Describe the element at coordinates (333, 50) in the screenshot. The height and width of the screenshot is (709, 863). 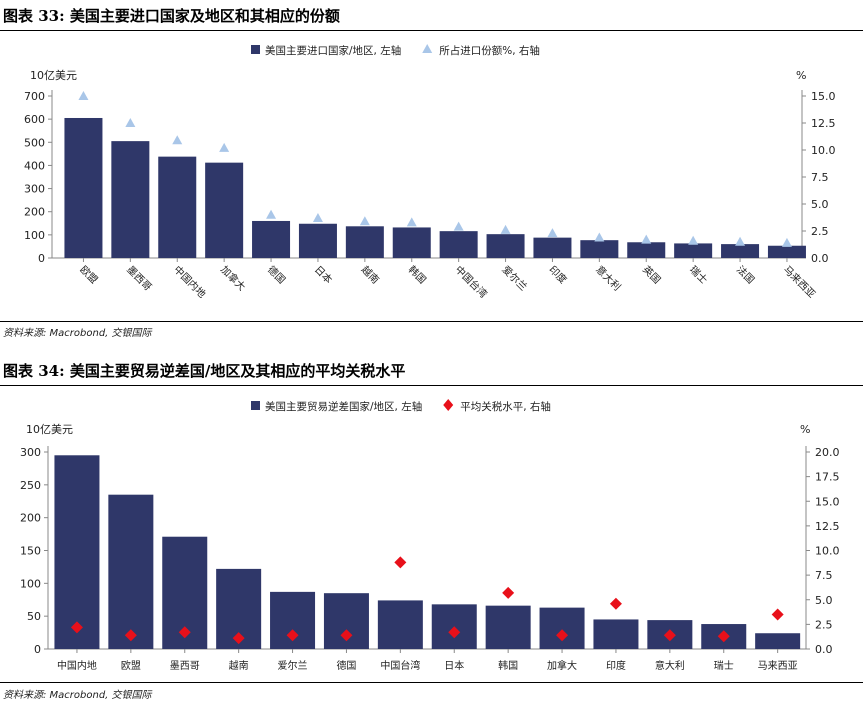
I see `legend-label-bars: 美国主要进口国家/地区, 左轴` at that location.